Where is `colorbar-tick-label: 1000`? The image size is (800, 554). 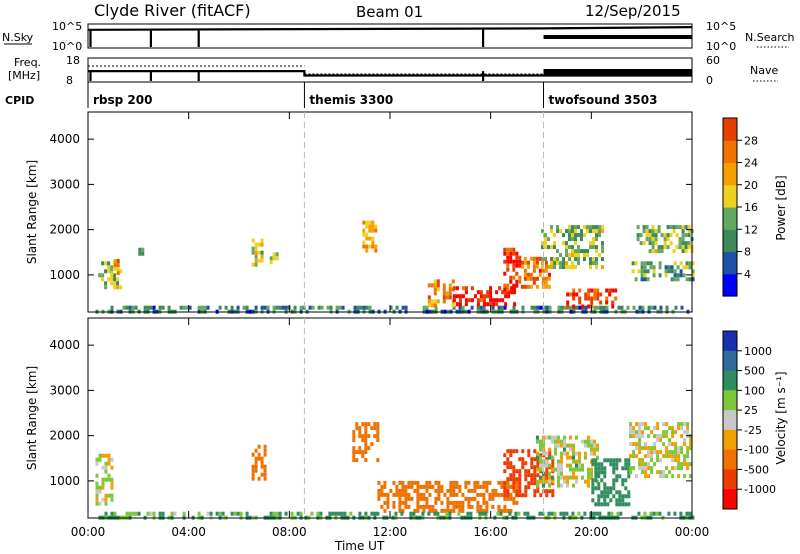
colorbar-tick-label: 1000 is located at coordinates (758, 351).